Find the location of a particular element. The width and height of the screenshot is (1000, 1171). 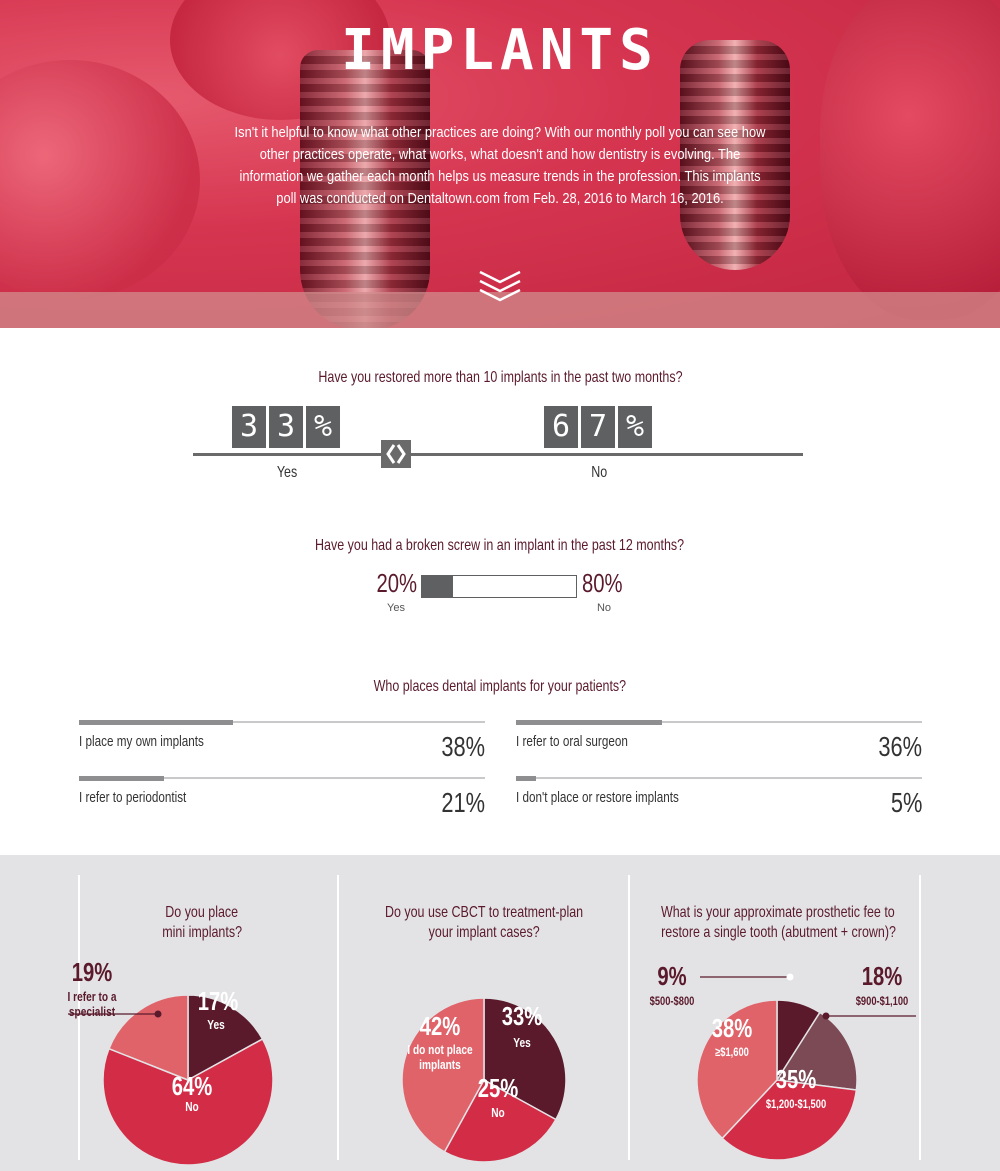

pie-label-text: $1,200-$1,500 is located at coordinates (796, 1104).